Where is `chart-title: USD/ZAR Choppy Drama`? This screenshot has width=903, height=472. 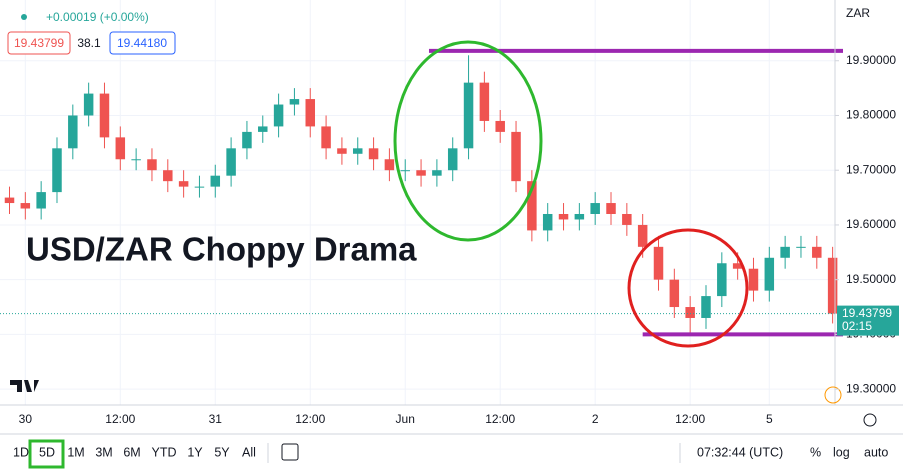 chart-title: USD/ZAR Choppy Drama is located at coordinates (221, 249).